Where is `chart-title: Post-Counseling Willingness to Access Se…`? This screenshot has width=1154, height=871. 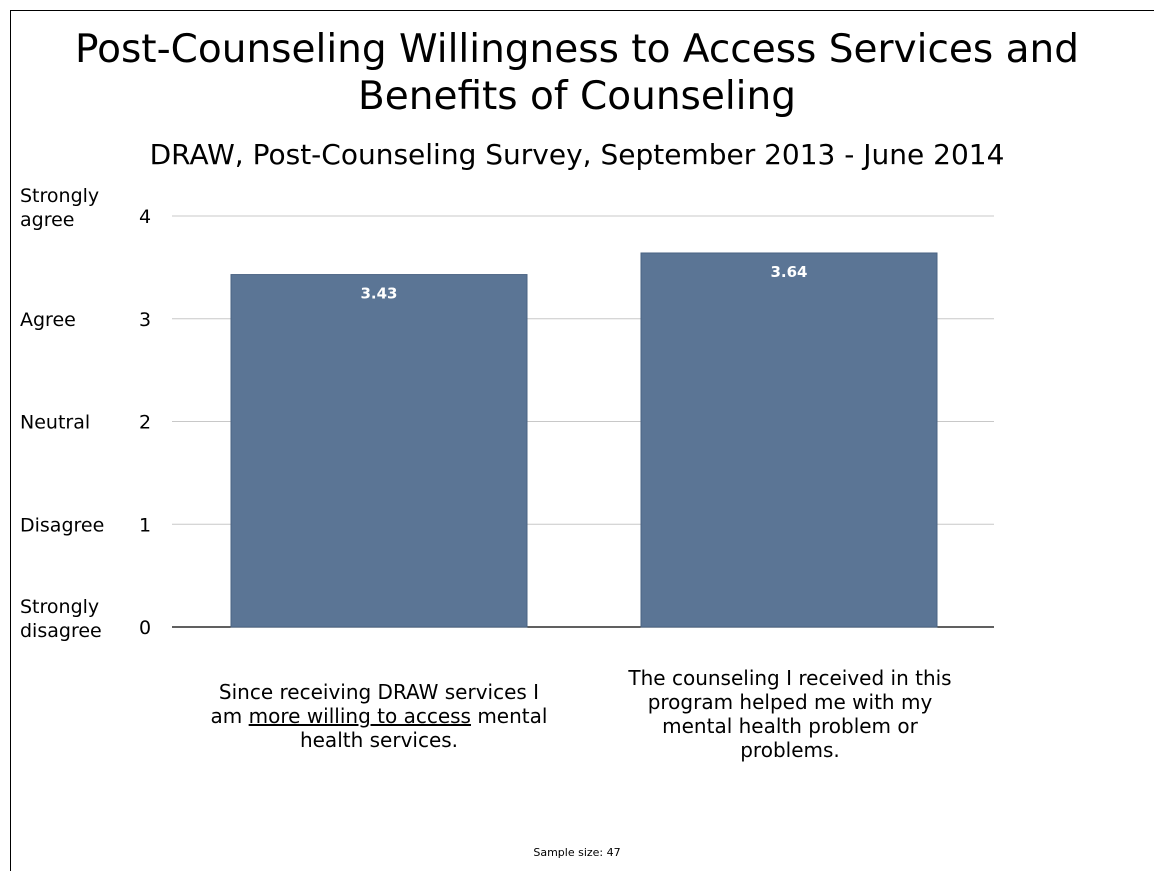
chart-title: Post-Counseling Willingness to Access Se… is located at coordinates (576, 73).